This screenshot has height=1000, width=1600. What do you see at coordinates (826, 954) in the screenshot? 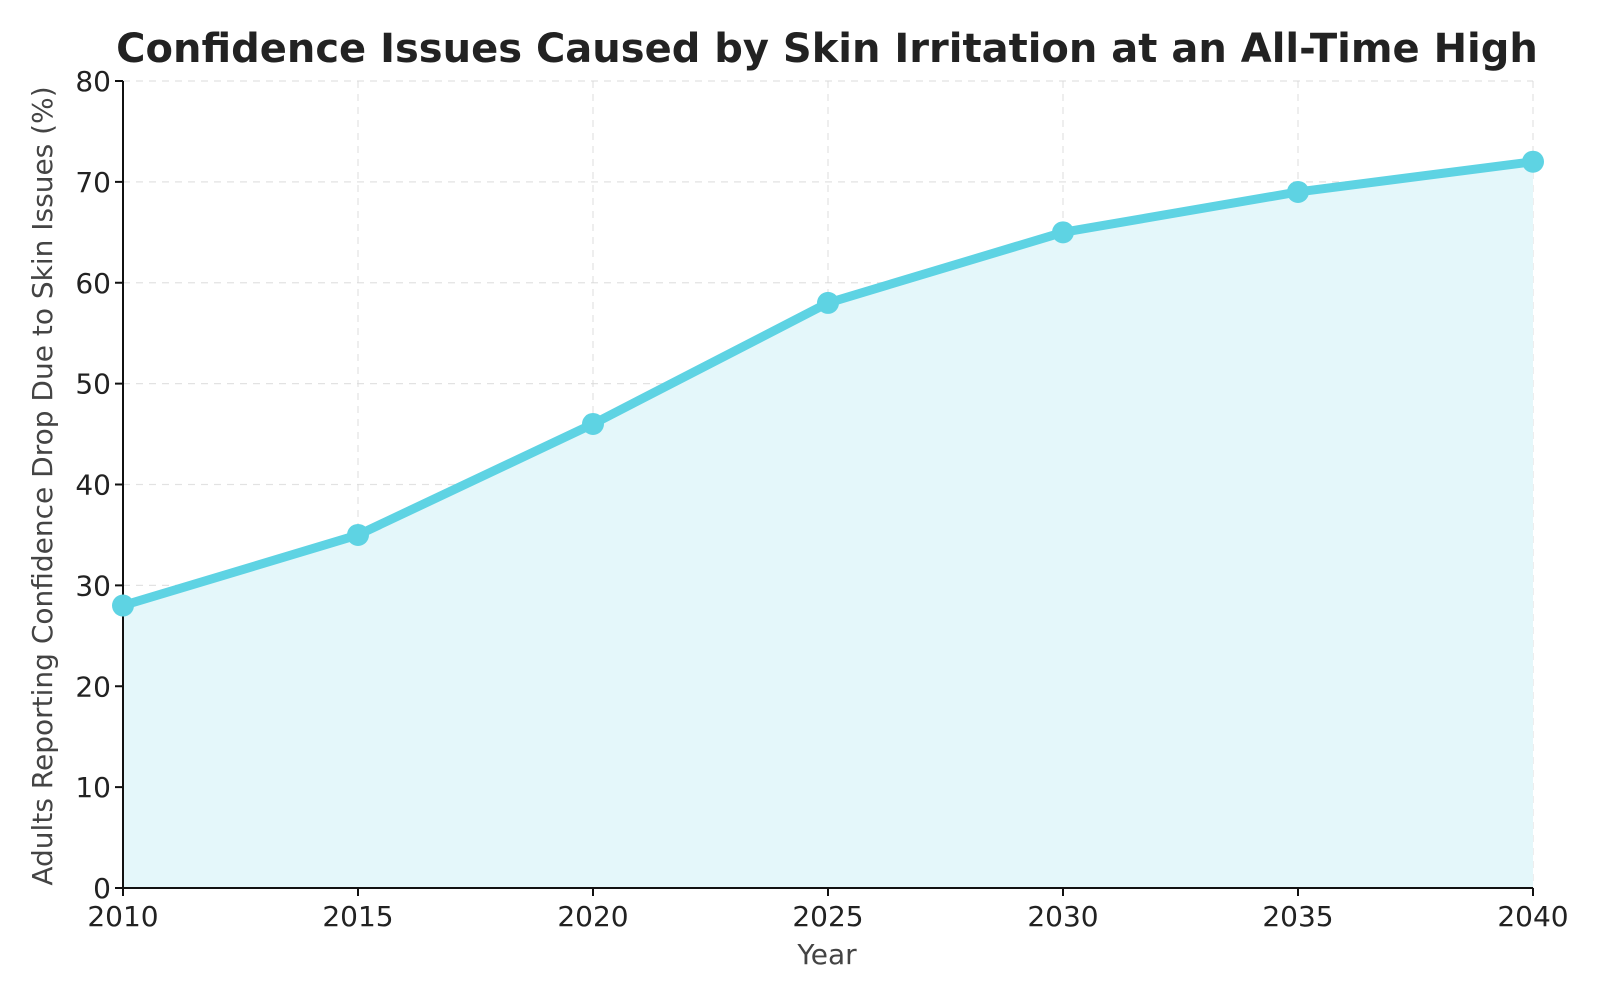
I see `x-axis-label: Year` at bounding box center [826, 954].